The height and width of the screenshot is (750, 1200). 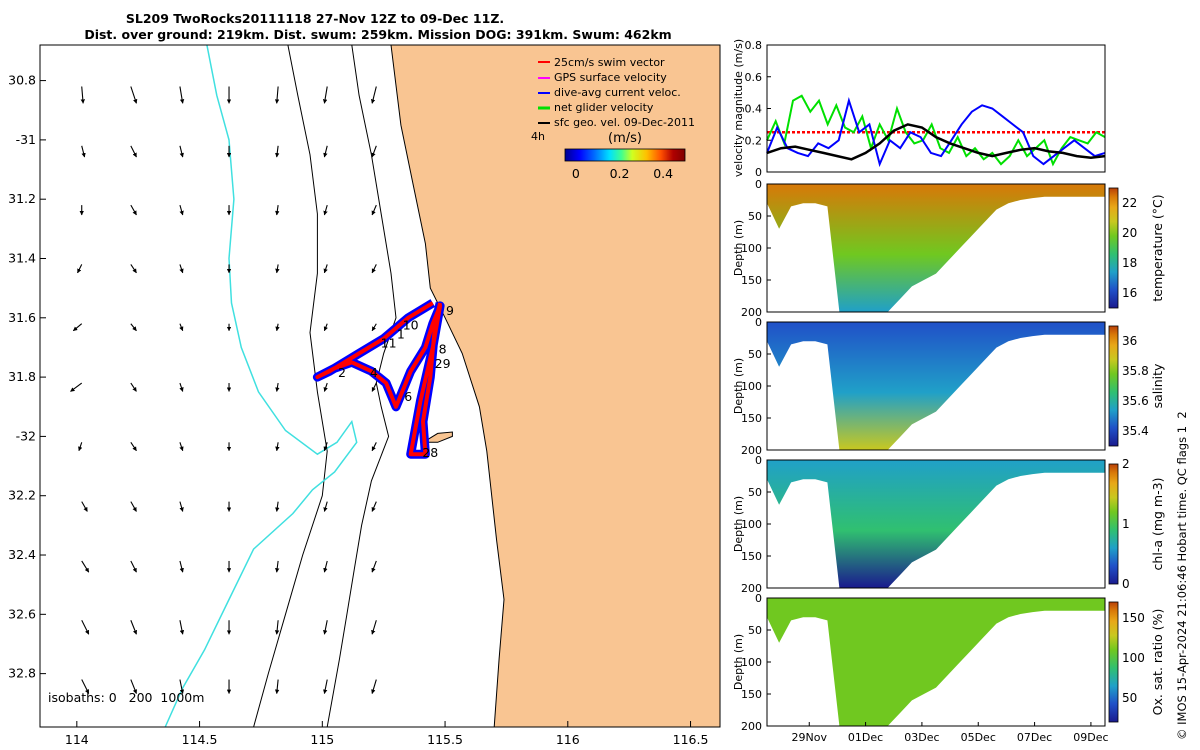 I want to click on velocity-y-tick-label: 0.4, so click(x=754, y=109).